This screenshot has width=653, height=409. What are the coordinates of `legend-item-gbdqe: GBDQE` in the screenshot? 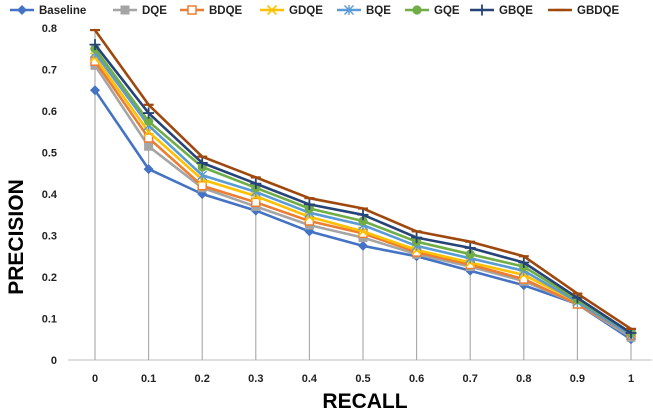 It's located at (584, 11).